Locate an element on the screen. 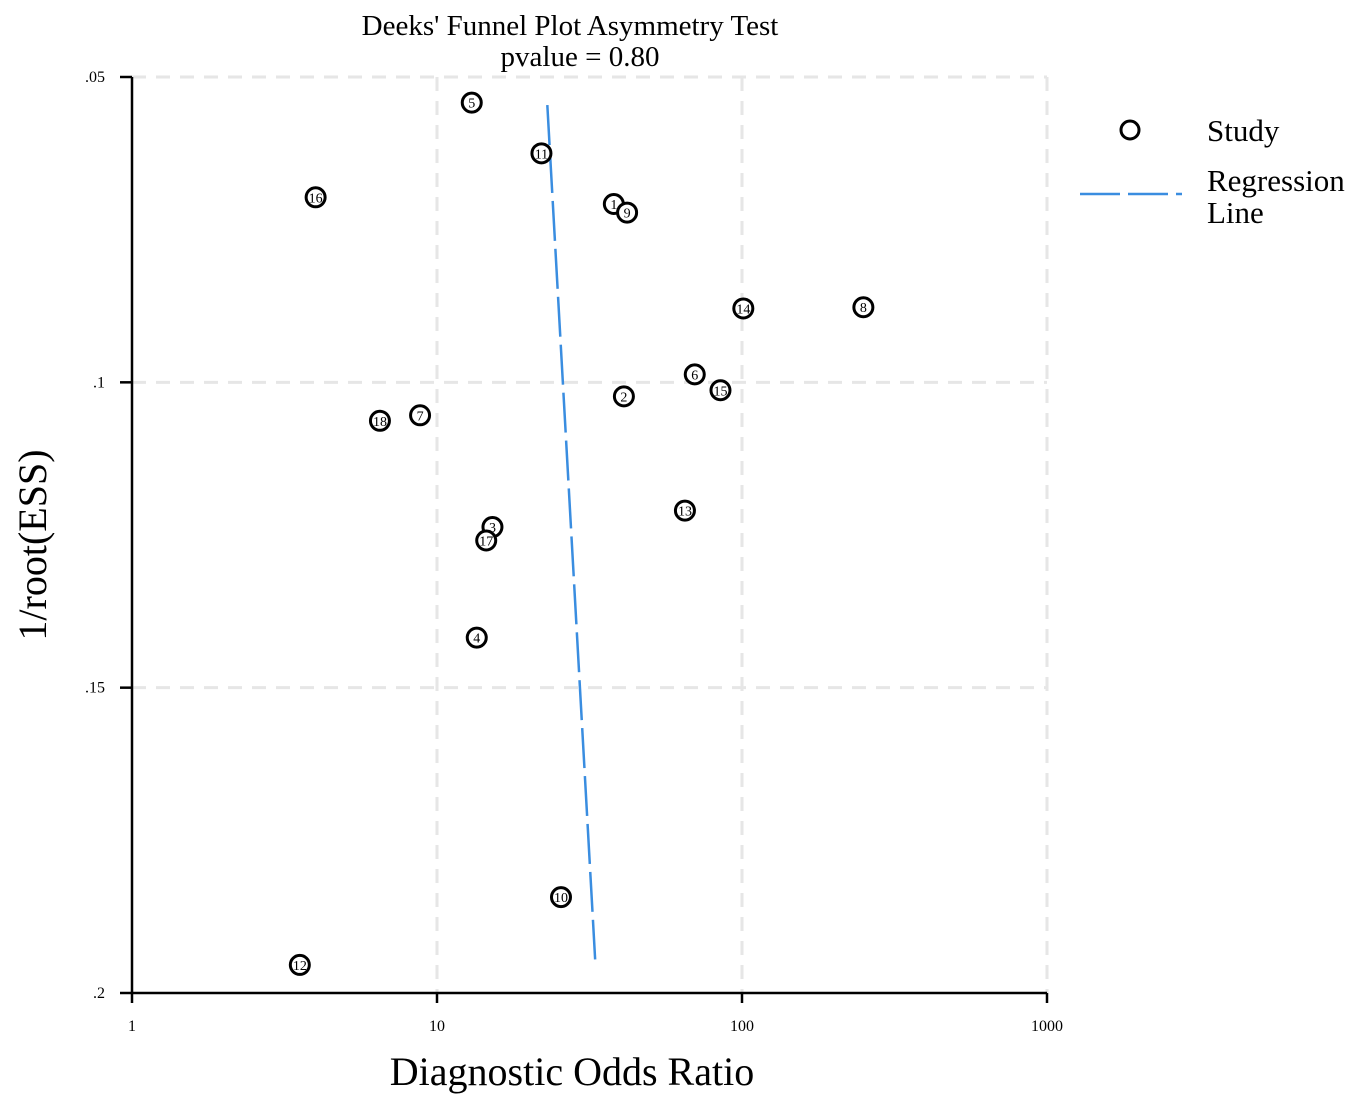 This screenshot has height=1097, width=1371. study-point-label: 18 is located at coordinates (380, 422).